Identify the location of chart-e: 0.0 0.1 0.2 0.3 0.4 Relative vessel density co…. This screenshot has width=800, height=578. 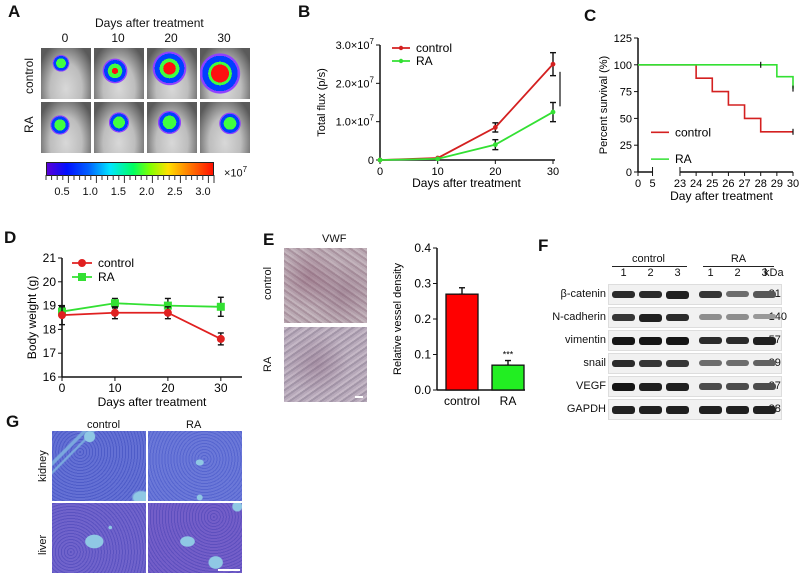
(458, 324).